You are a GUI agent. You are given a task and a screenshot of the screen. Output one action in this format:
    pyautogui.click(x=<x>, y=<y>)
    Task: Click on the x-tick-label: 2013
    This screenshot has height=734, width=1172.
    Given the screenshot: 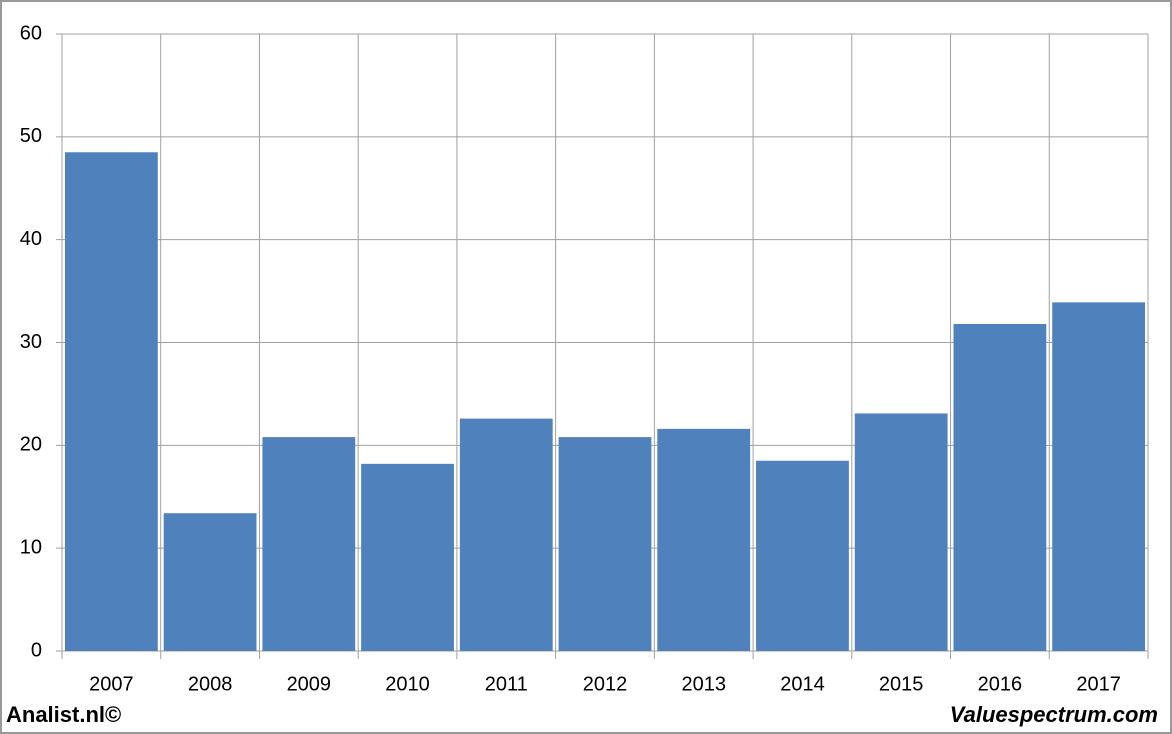 What is the action you would take?
    pyautogui.click(x=703, y=684)
    